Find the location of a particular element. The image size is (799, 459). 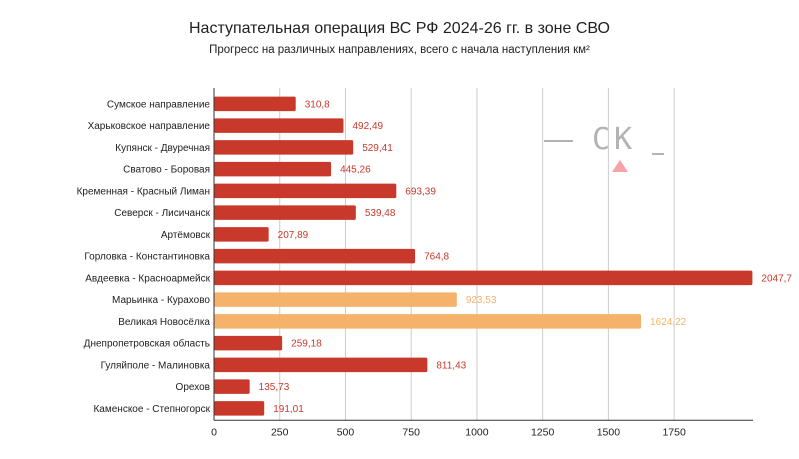

value-label: 764,8 is located at coordinates (436, 257).